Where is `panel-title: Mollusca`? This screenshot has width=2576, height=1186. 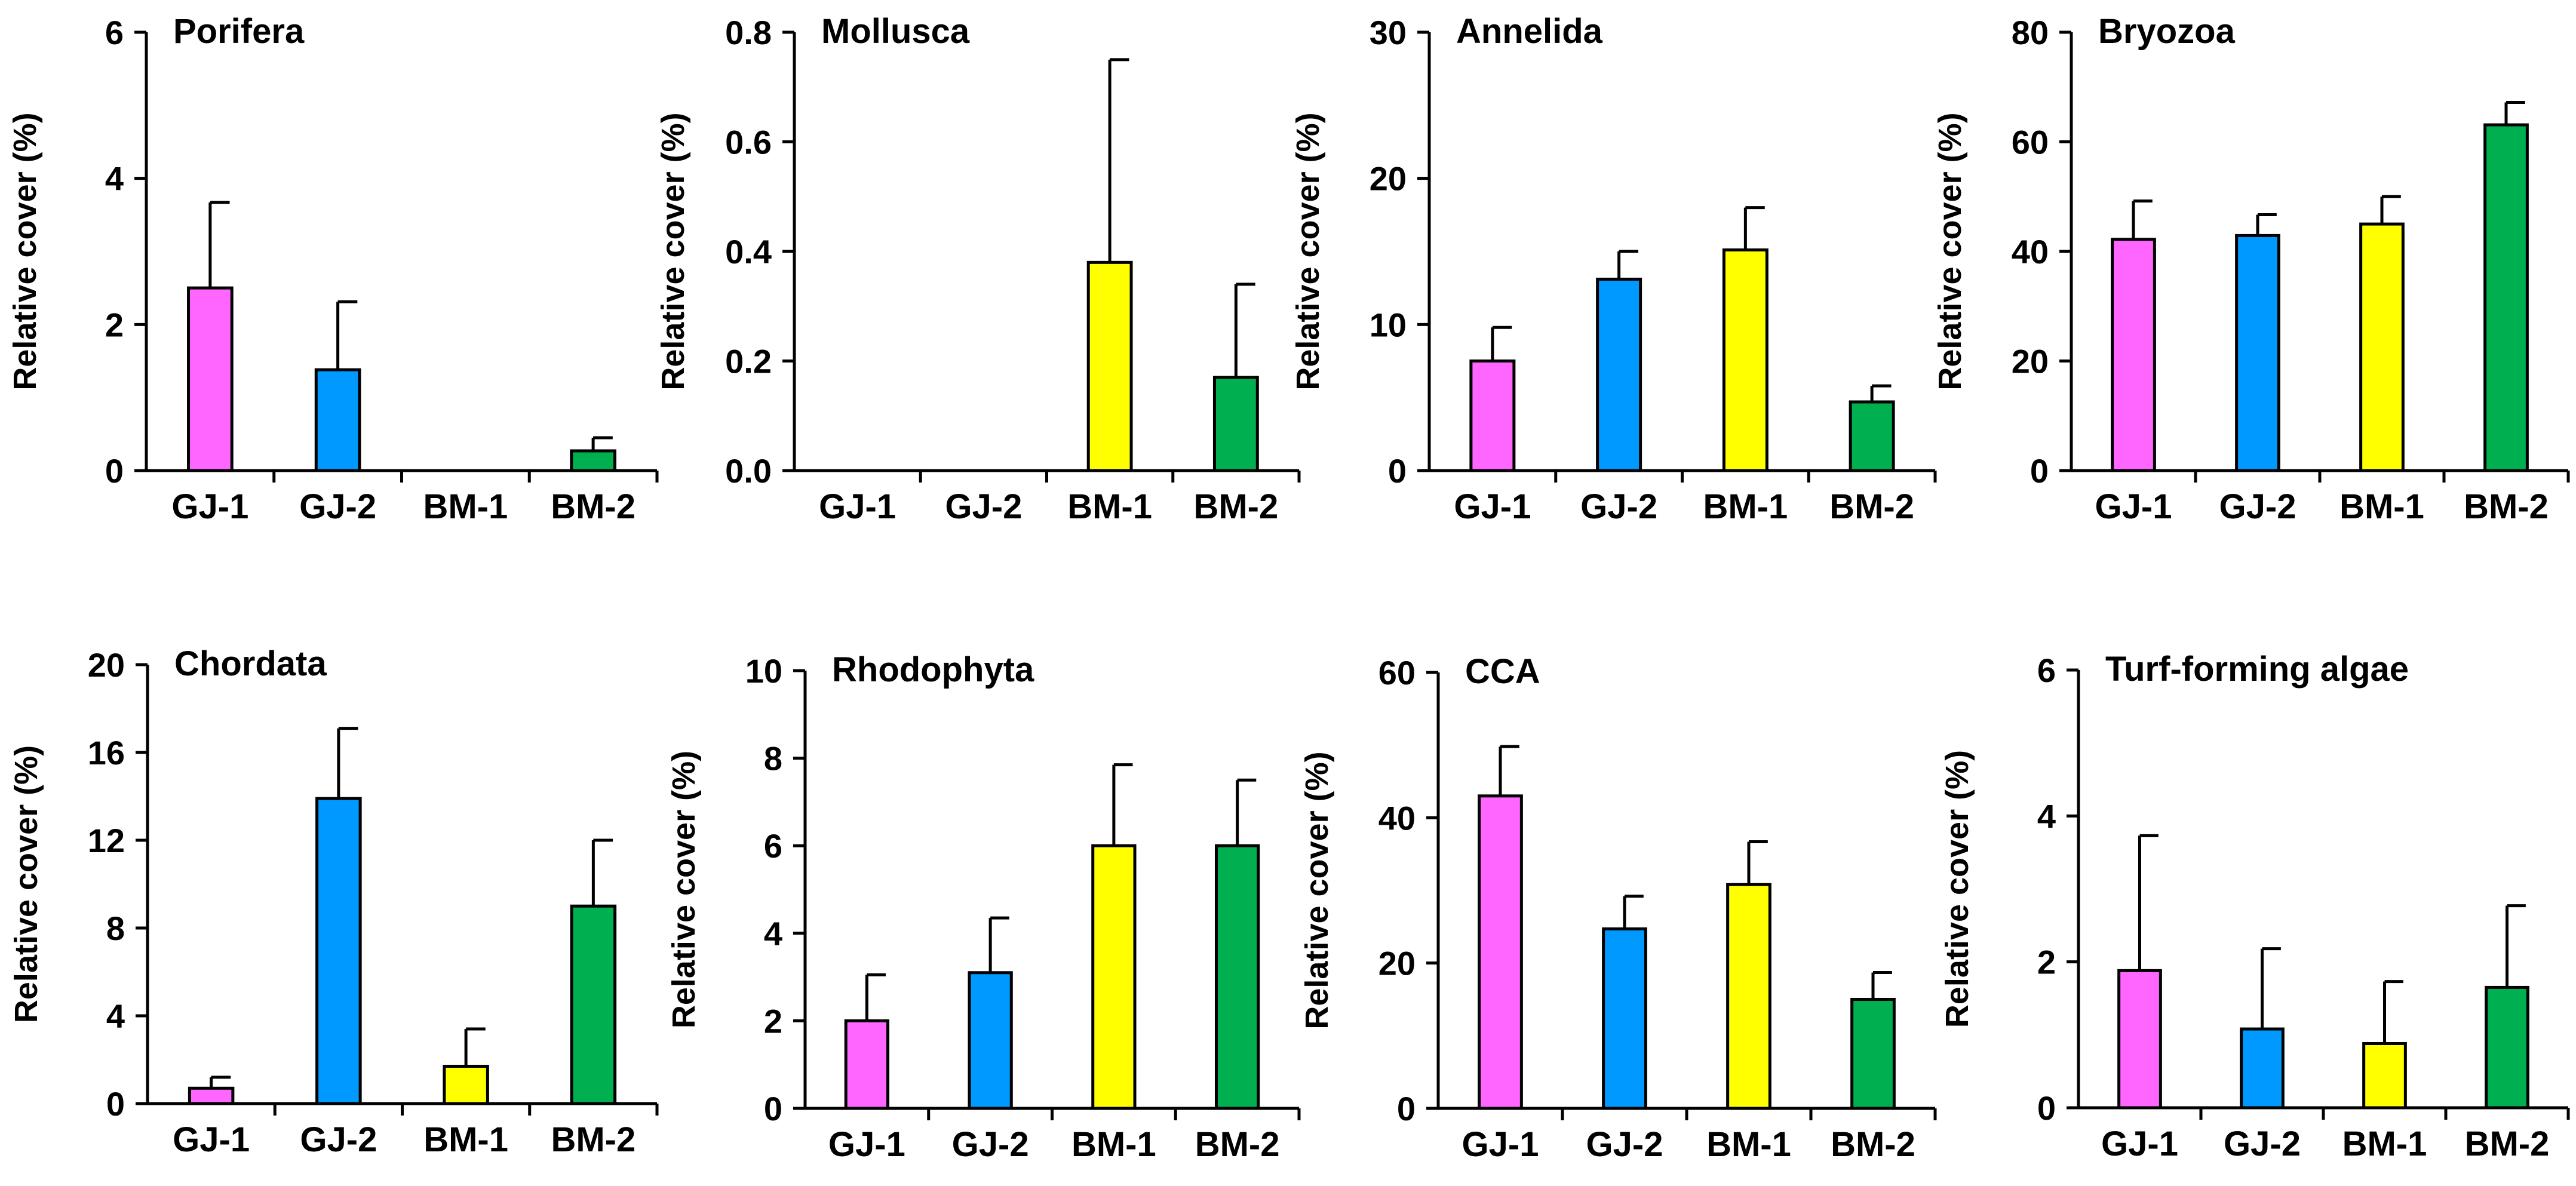 panel-title: Mollusca is located at coordinates (895, 31).